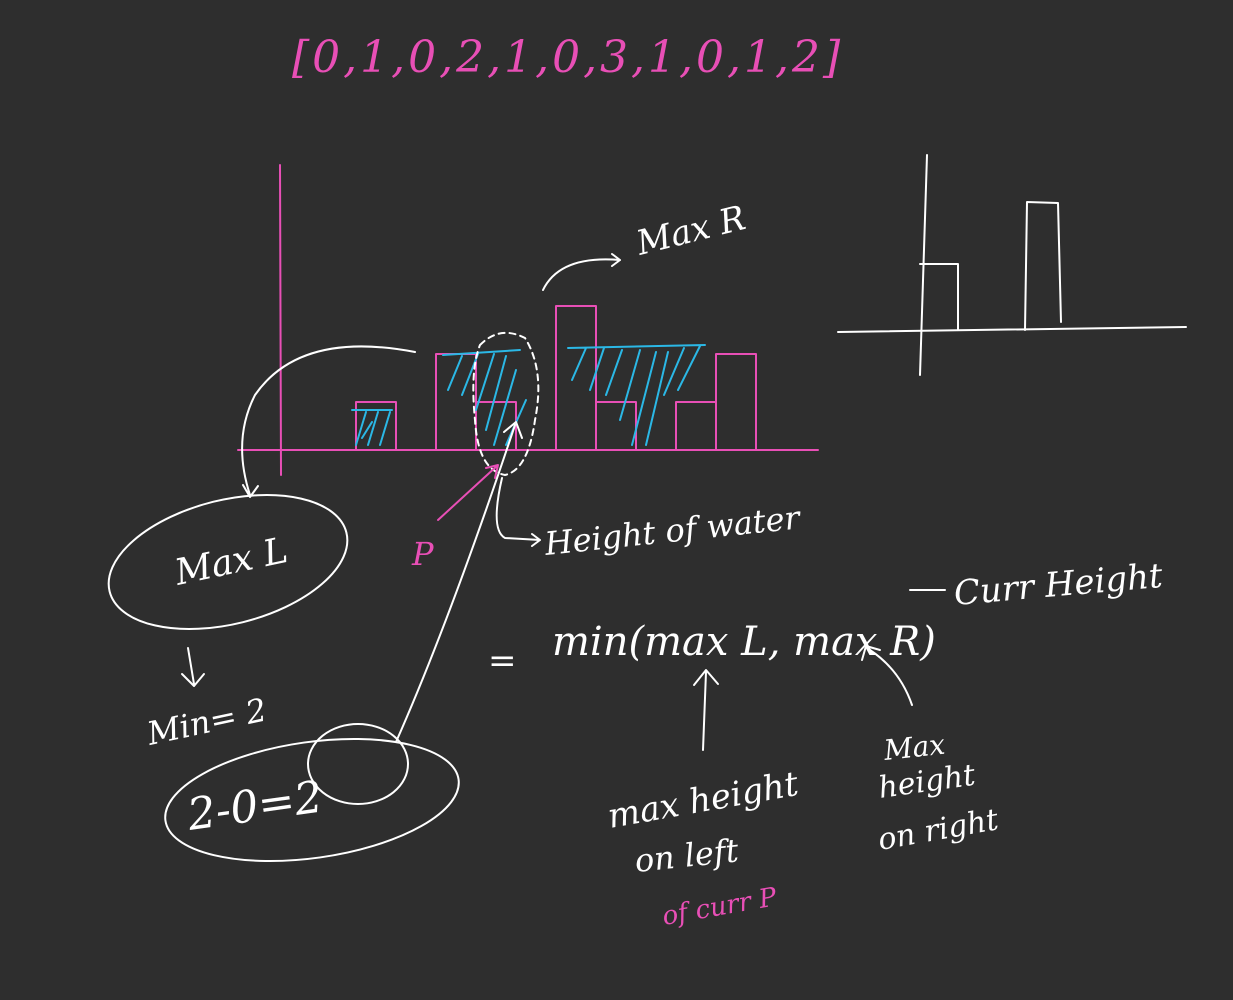  I want to click on calc-text: 2-0=2, so click(254, 807).